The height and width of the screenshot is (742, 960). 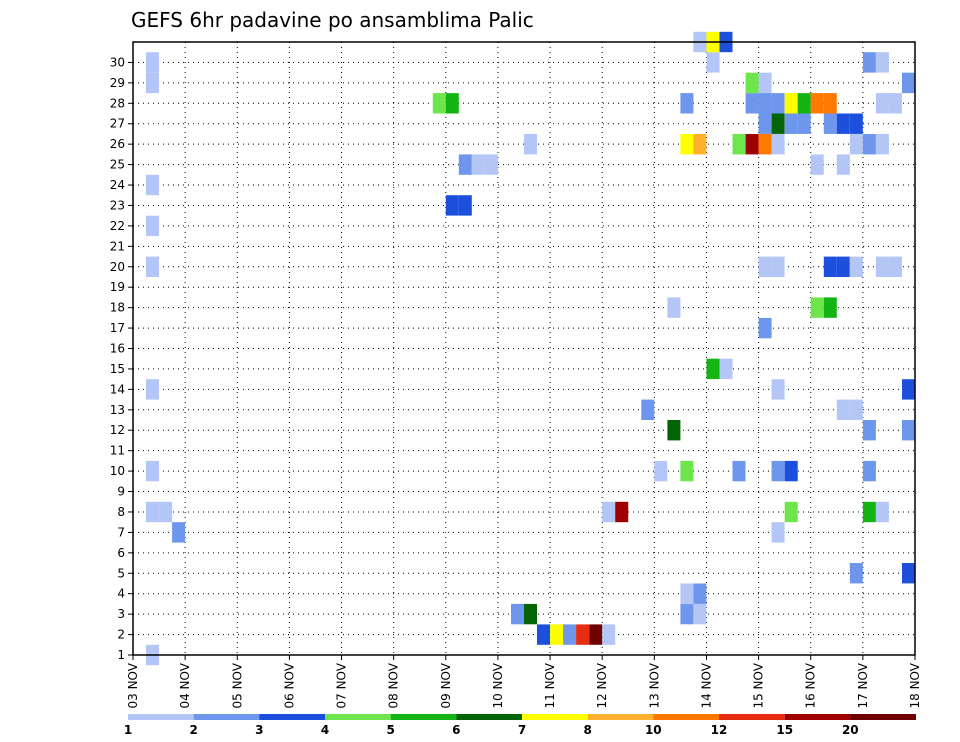 What do you see at coordinates (121, 573) in the screenshot?
I see `y-tick-label: 5` at bounding box center [121, 573].